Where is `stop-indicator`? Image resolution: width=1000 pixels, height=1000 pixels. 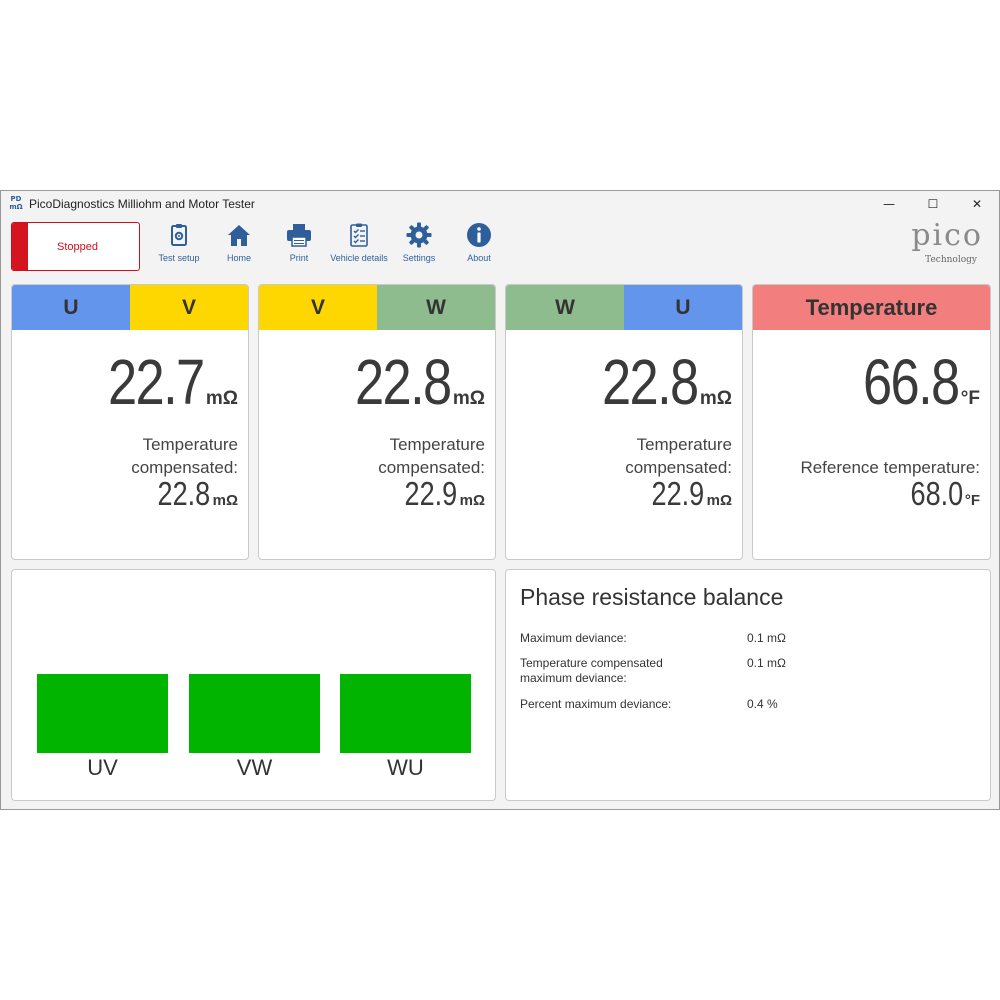 stop-indicator is located at coordinates (20, 246).